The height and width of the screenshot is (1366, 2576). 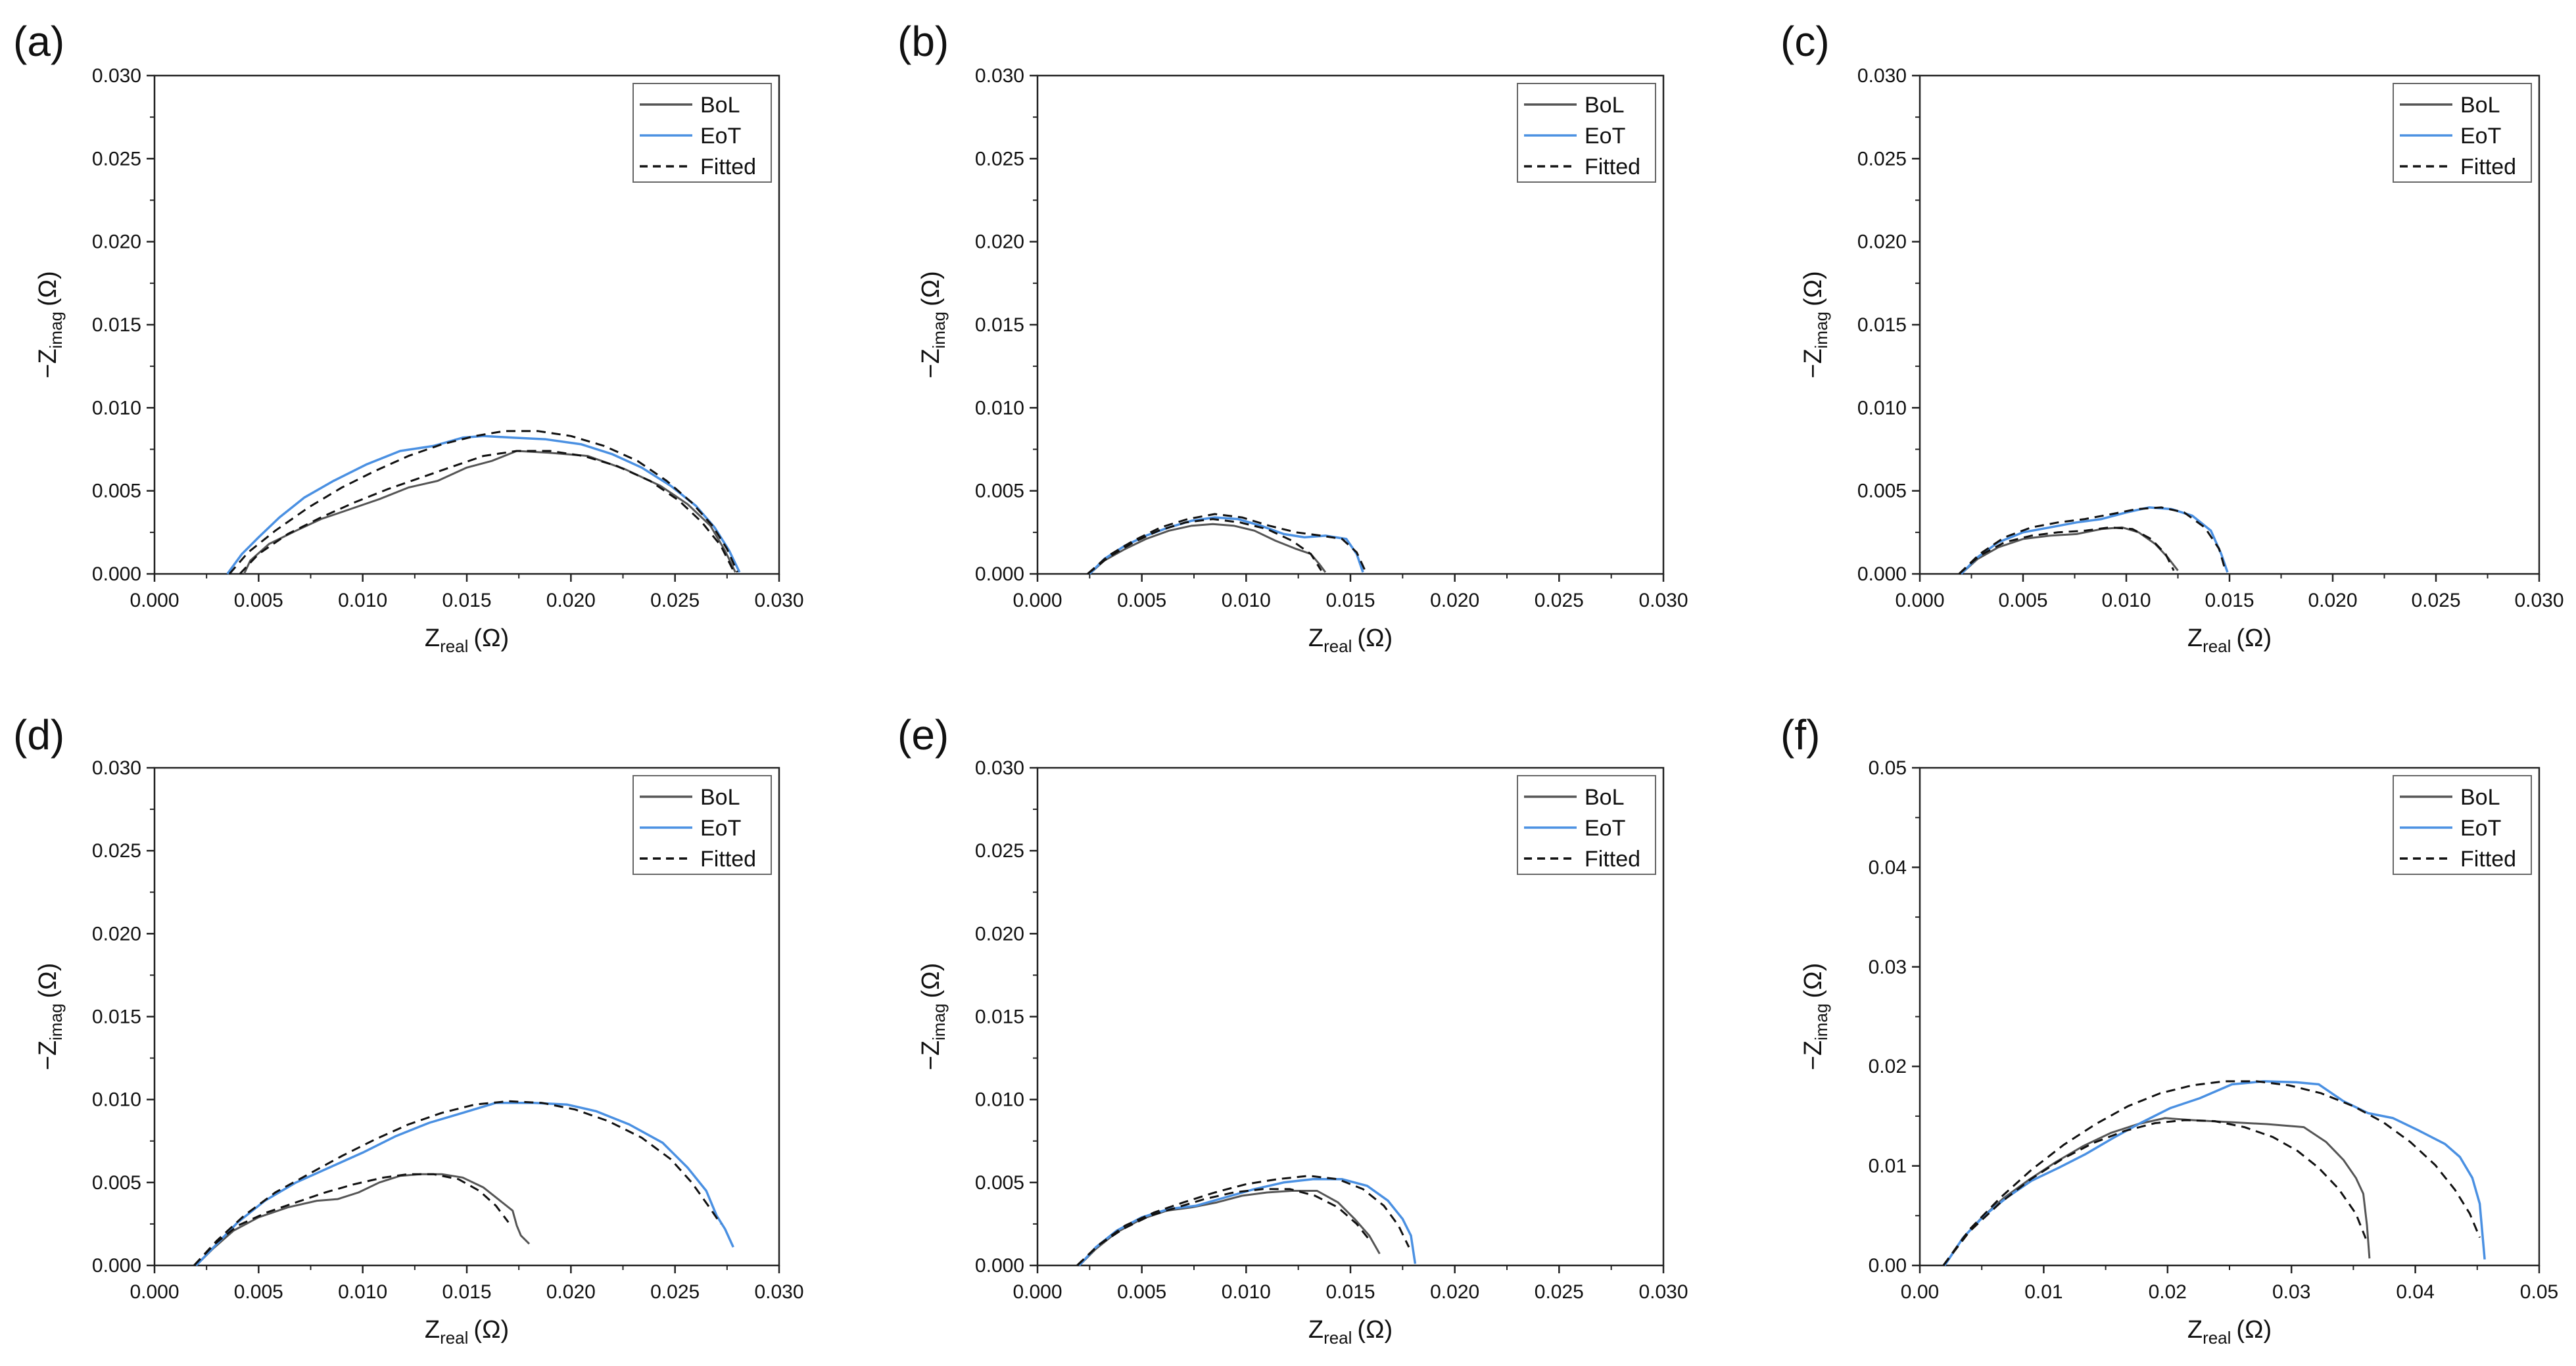 What do you see at coordinates (1000, 325) in the screenshot?
I see `y-tick-label: 0.015` at bounding box center [1000, 325].